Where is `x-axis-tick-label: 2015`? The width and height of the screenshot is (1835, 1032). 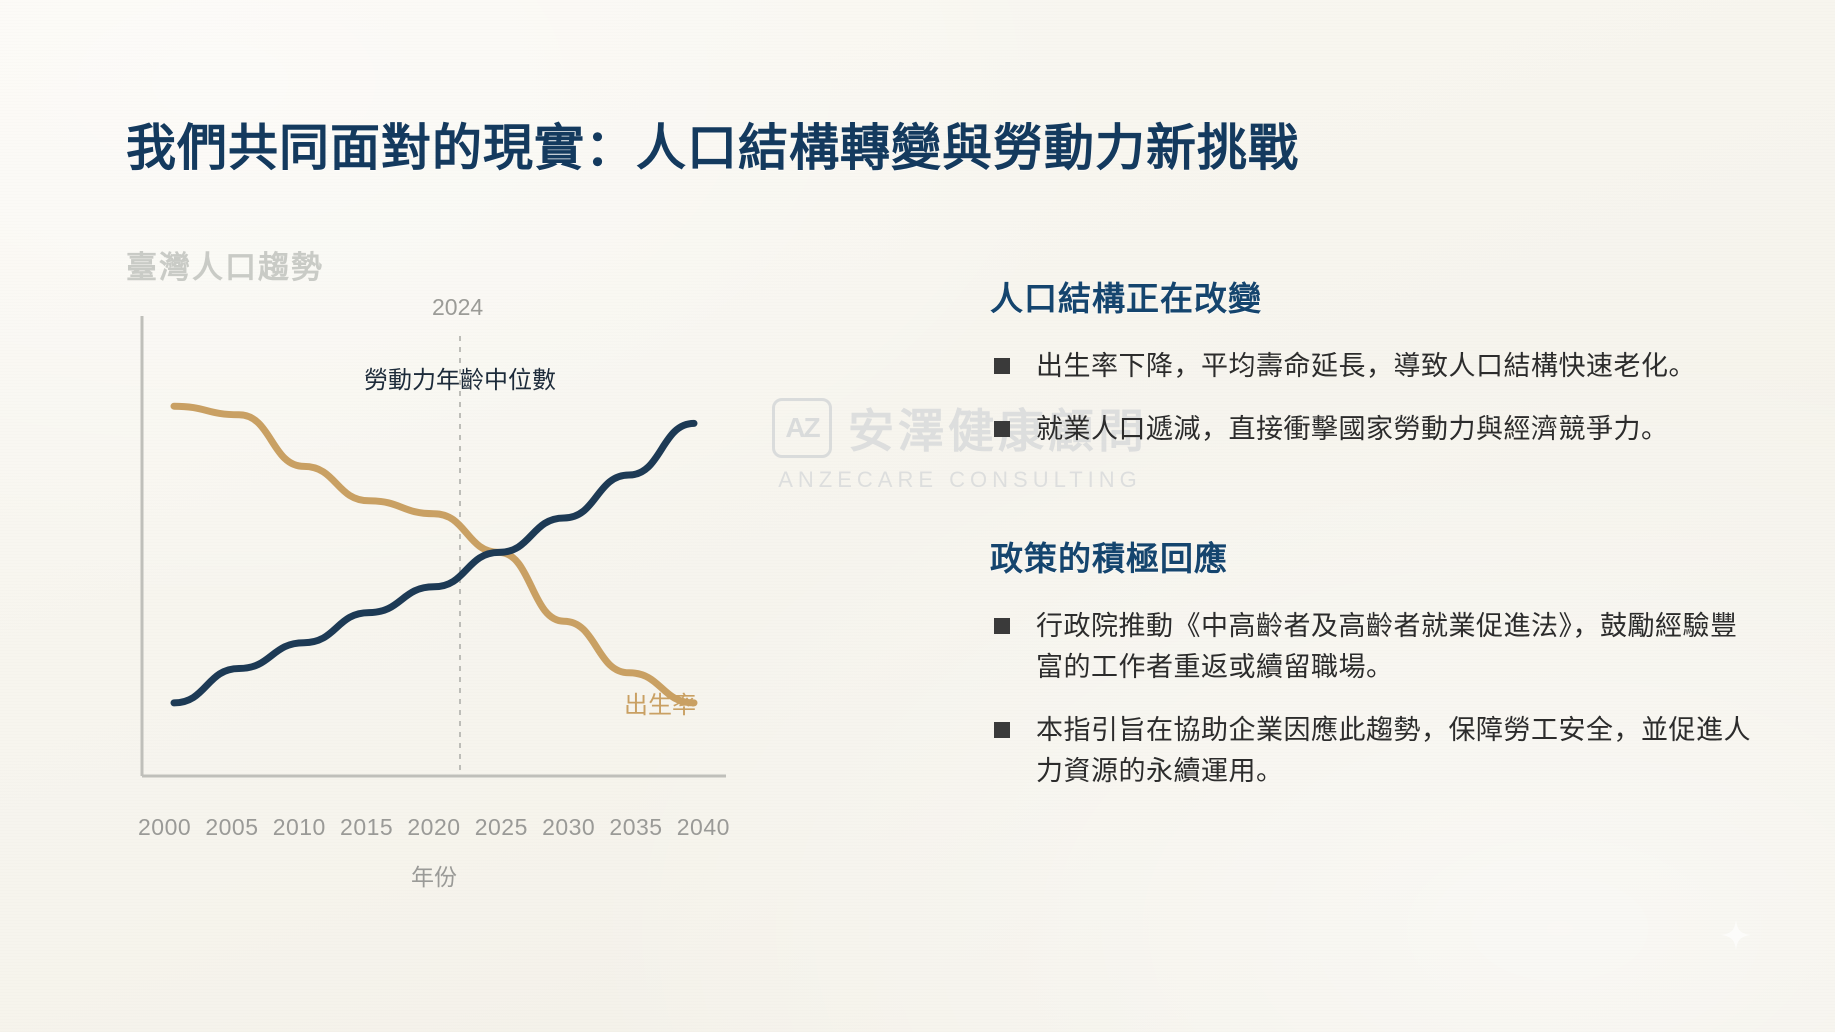 x-axis-tick-label: 2015 is located at coordinates (367, 827).